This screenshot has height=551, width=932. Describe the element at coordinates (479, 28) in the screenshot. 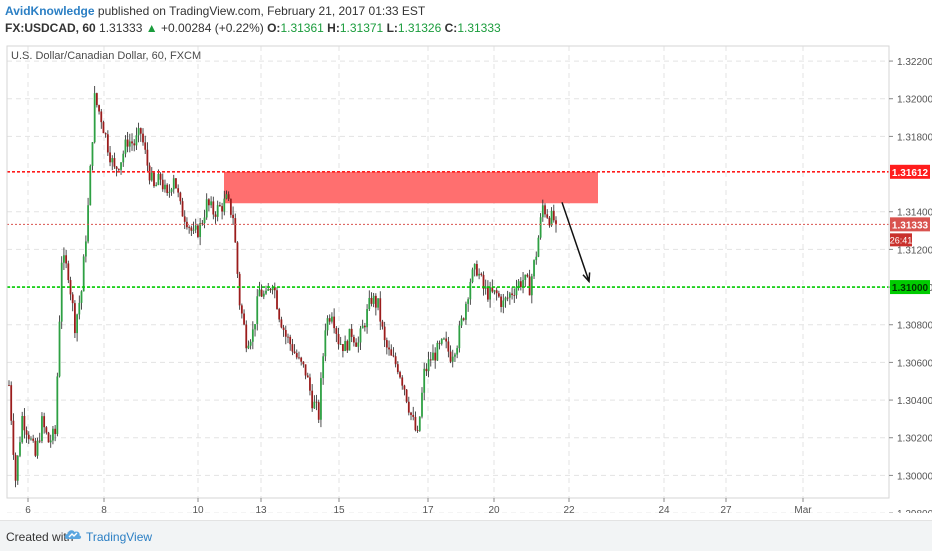

I see `close-value: 1.31333` at that location.